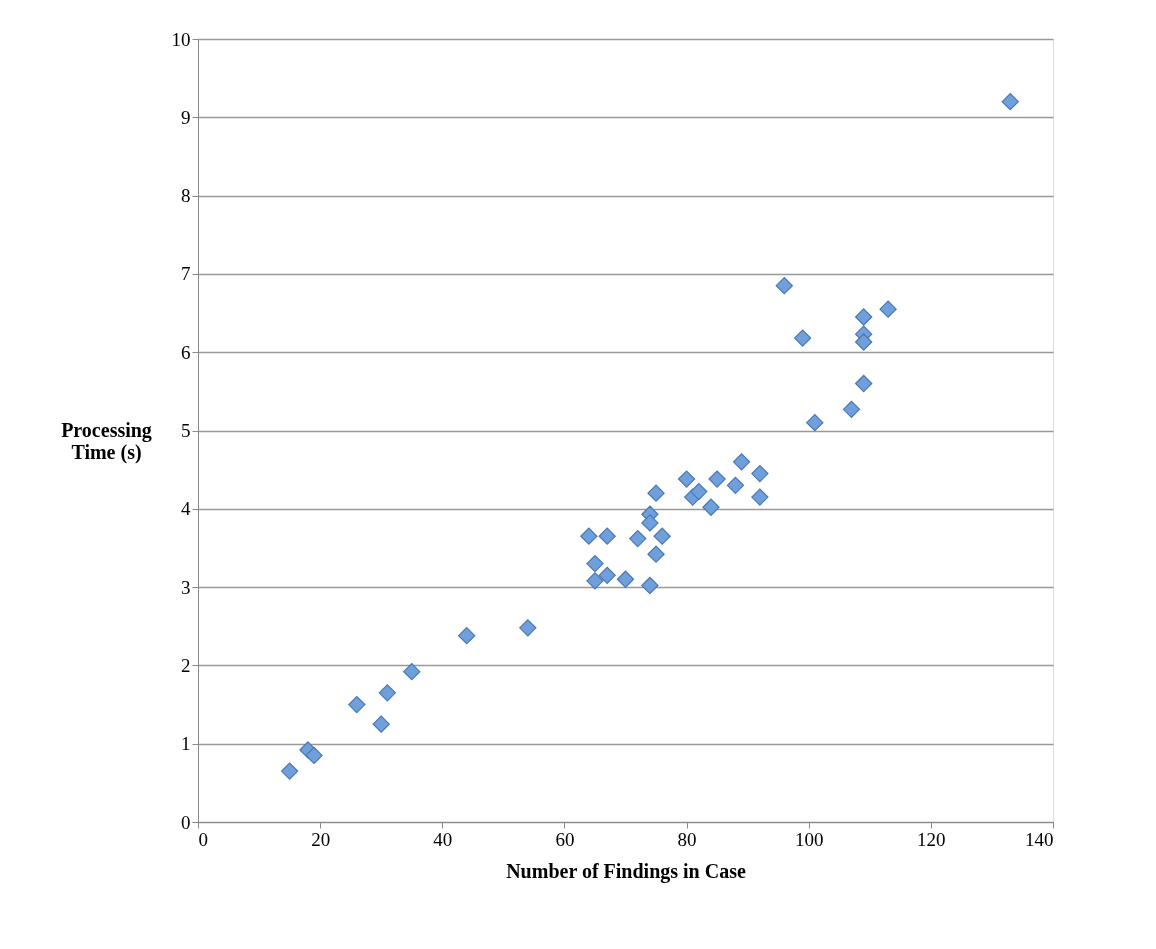 This screenshot has width=1156, height=949. Describe the element at coordinates (186, 117) in the screenshot. I see `y-tick-label: 9` at that location.